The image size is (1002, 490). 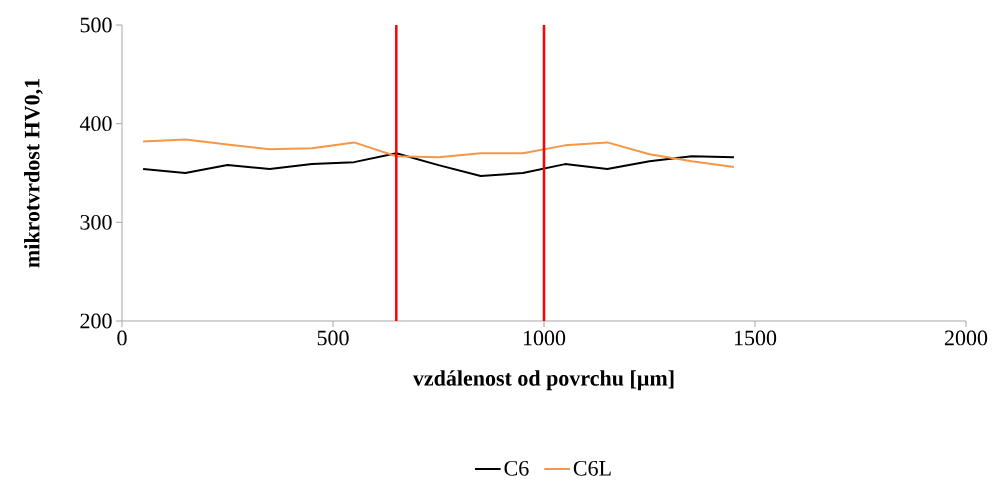 I want to click on y-tick-label: 500, so click(x=96, y=25).